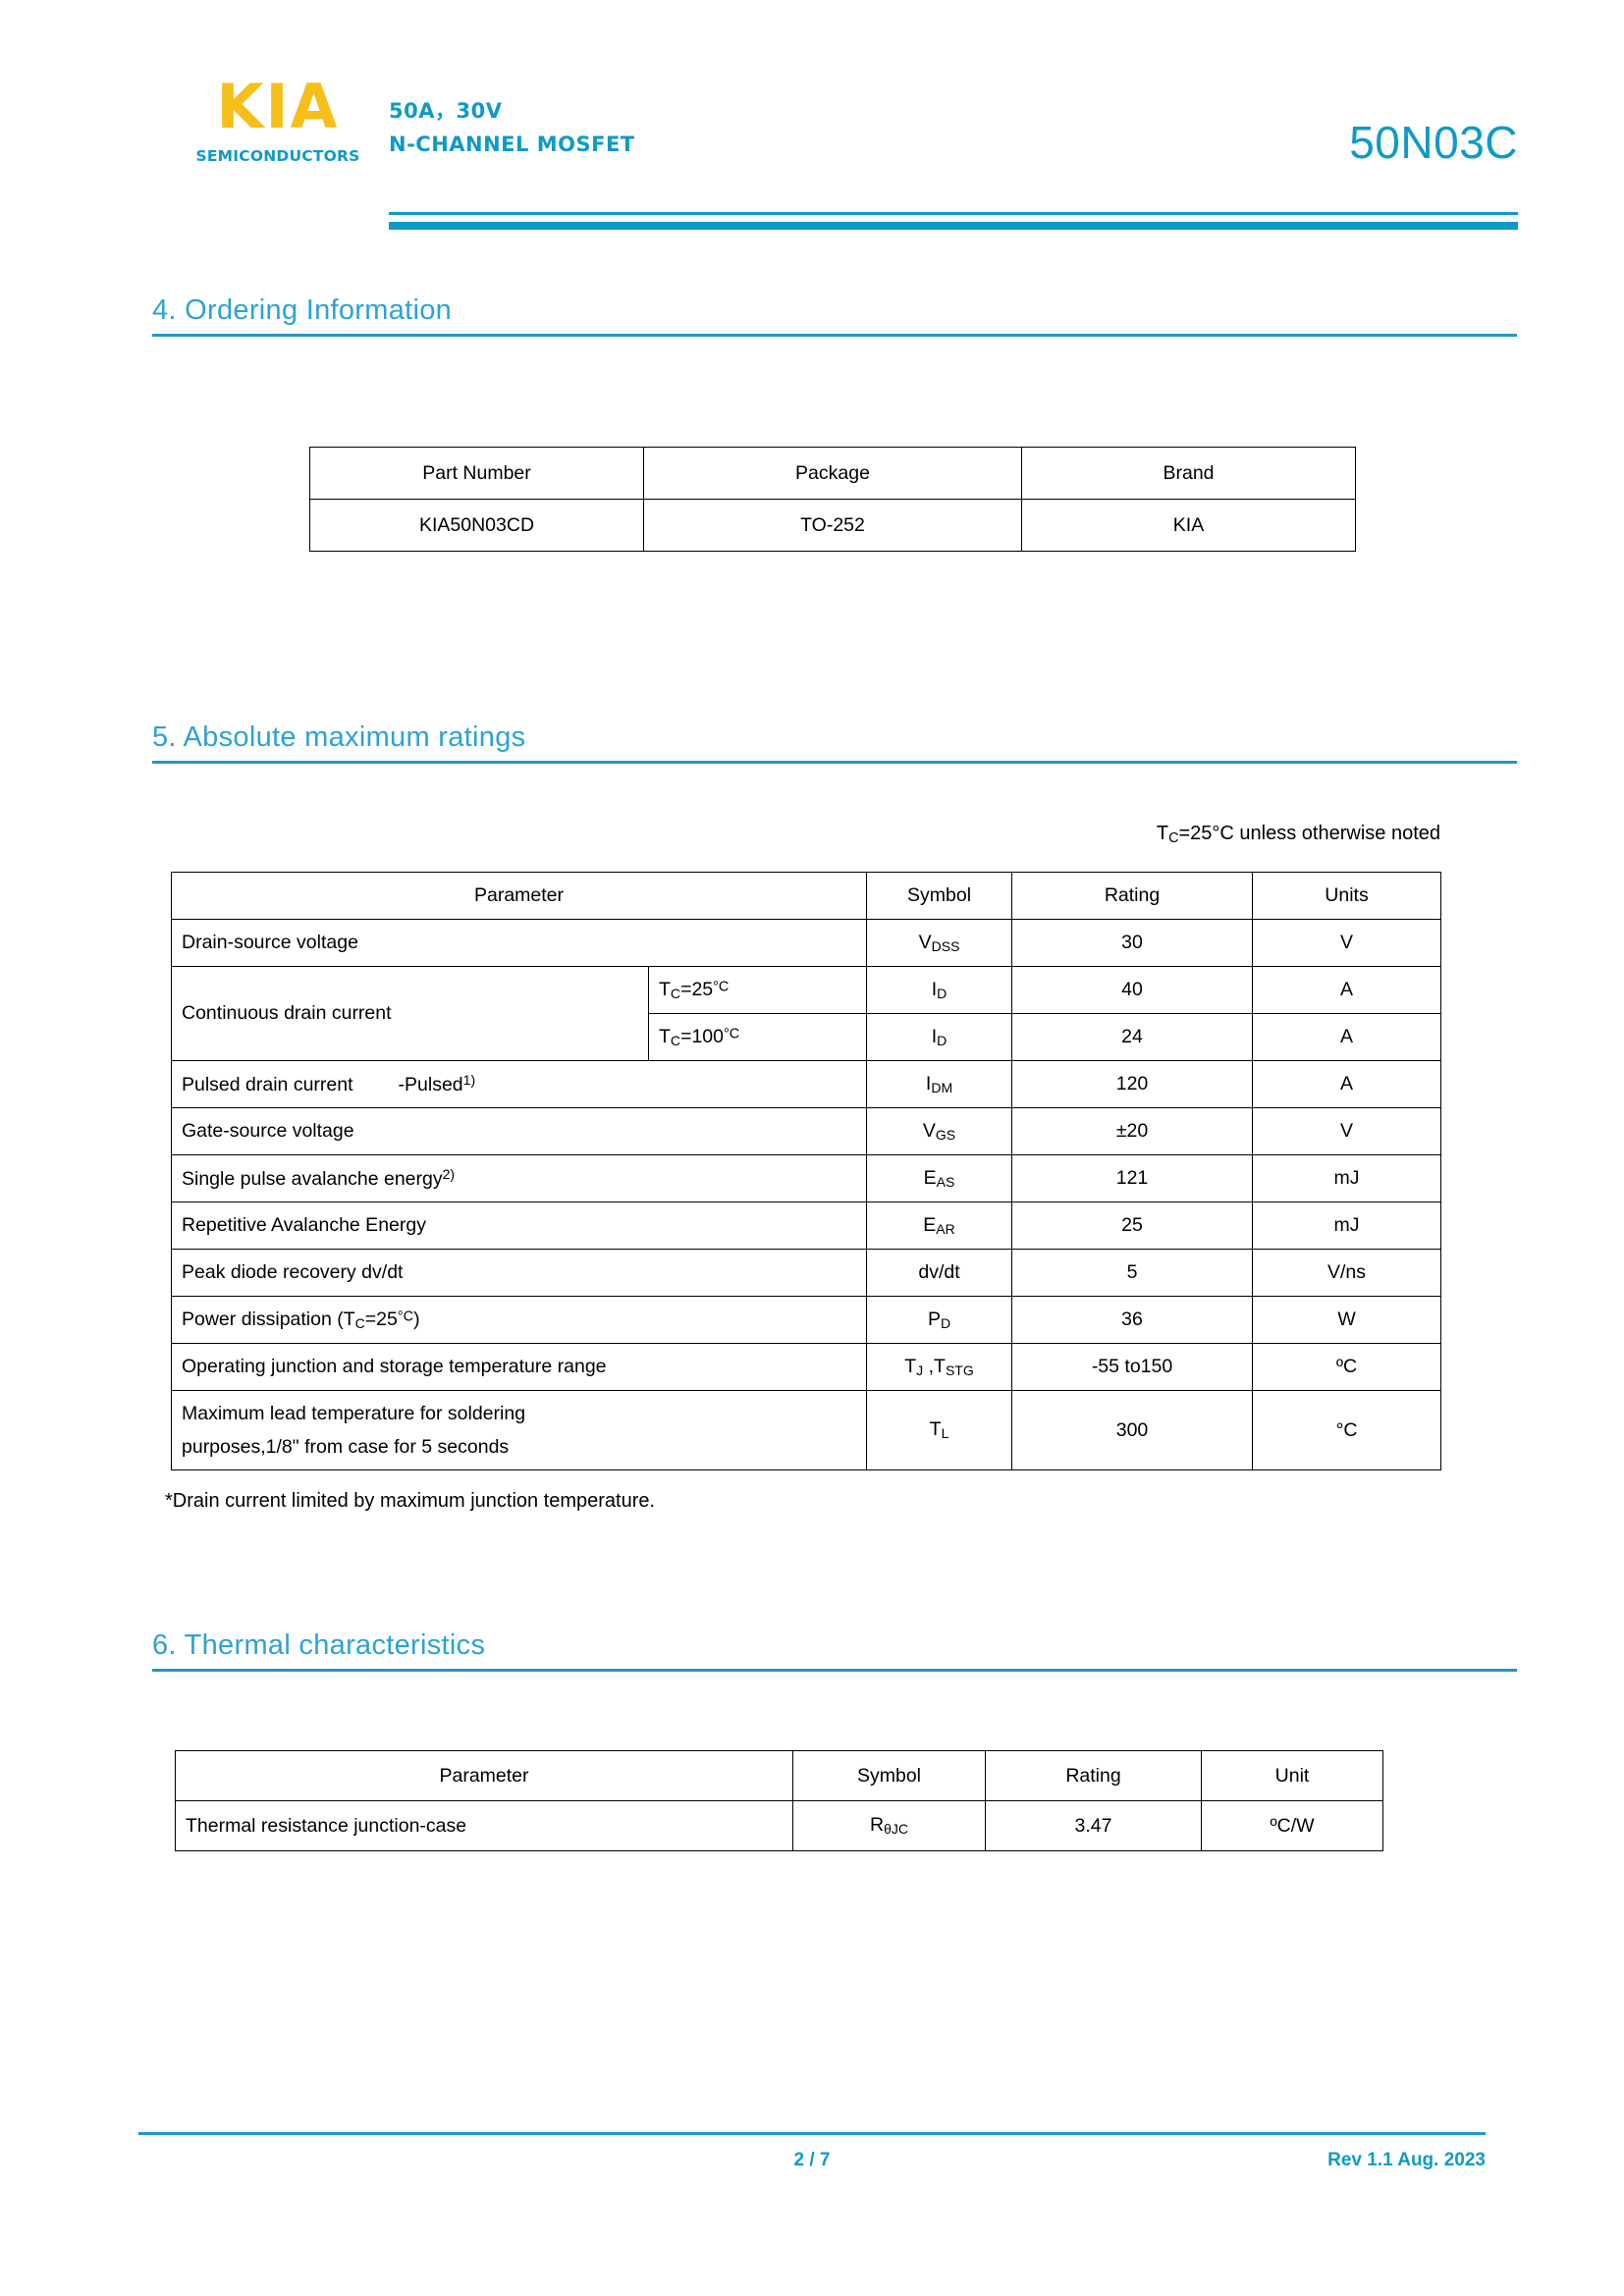 The width and height of the screenshot is (1624, 2296). What do you see at coordinates (519, 1084) in the screenshot?
I see `ratings-param-pulsed-drain-current: Pulsed drain current -Pulsed1)` at bounding box center [519, 1084].